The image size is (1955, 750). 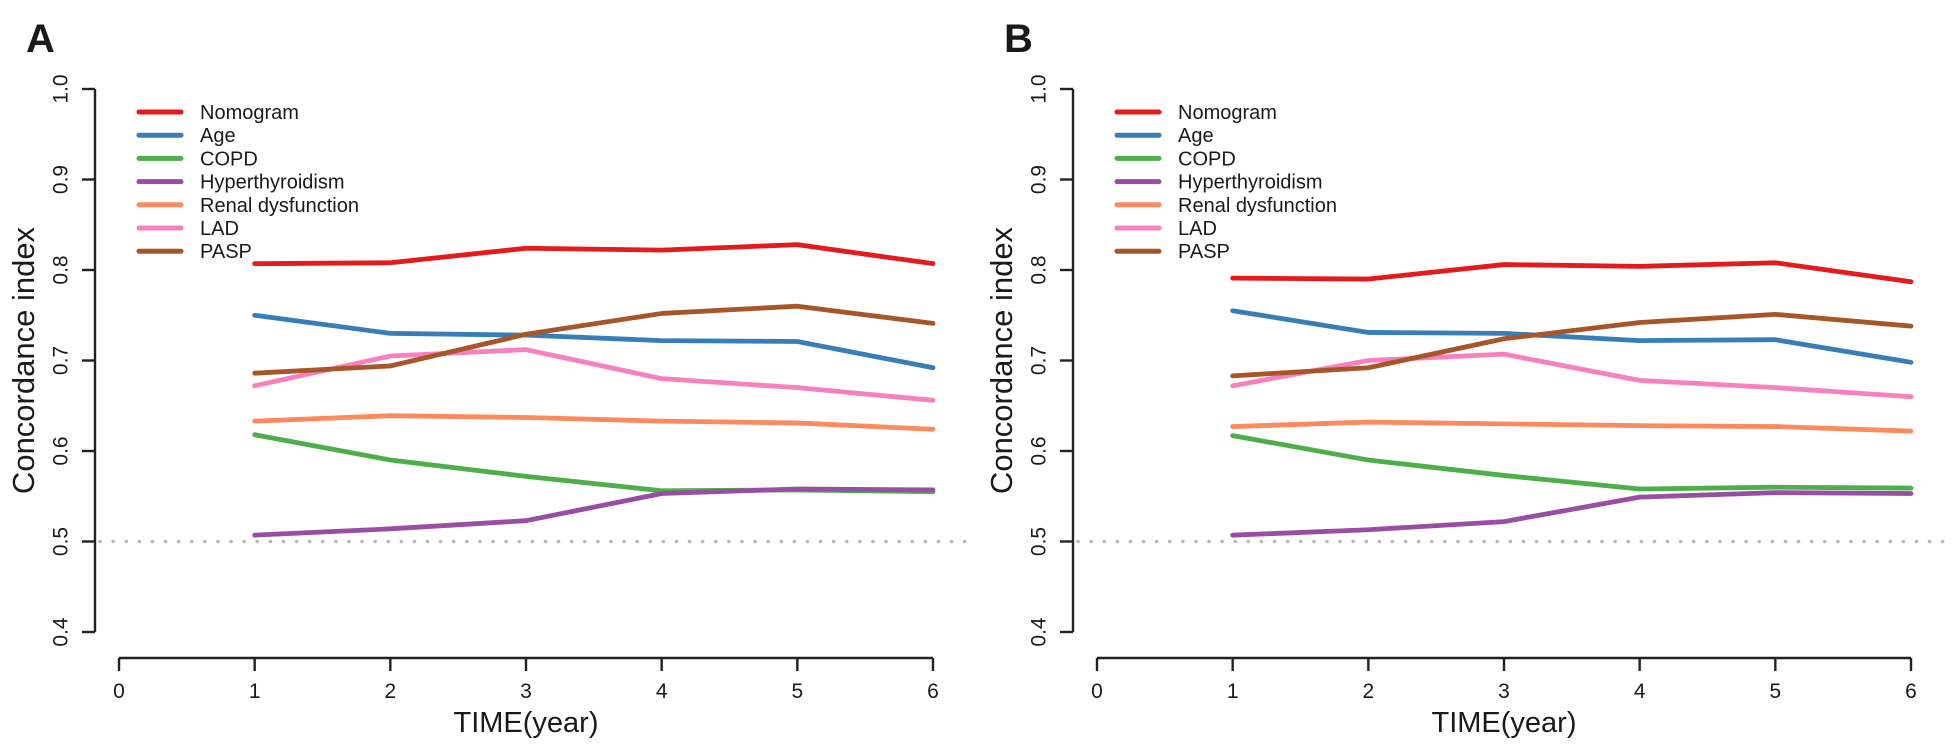 What do you see at coordinates (40, 39) in the screenshot?
I see `panel-label: A` at bounding box center [40, 39].